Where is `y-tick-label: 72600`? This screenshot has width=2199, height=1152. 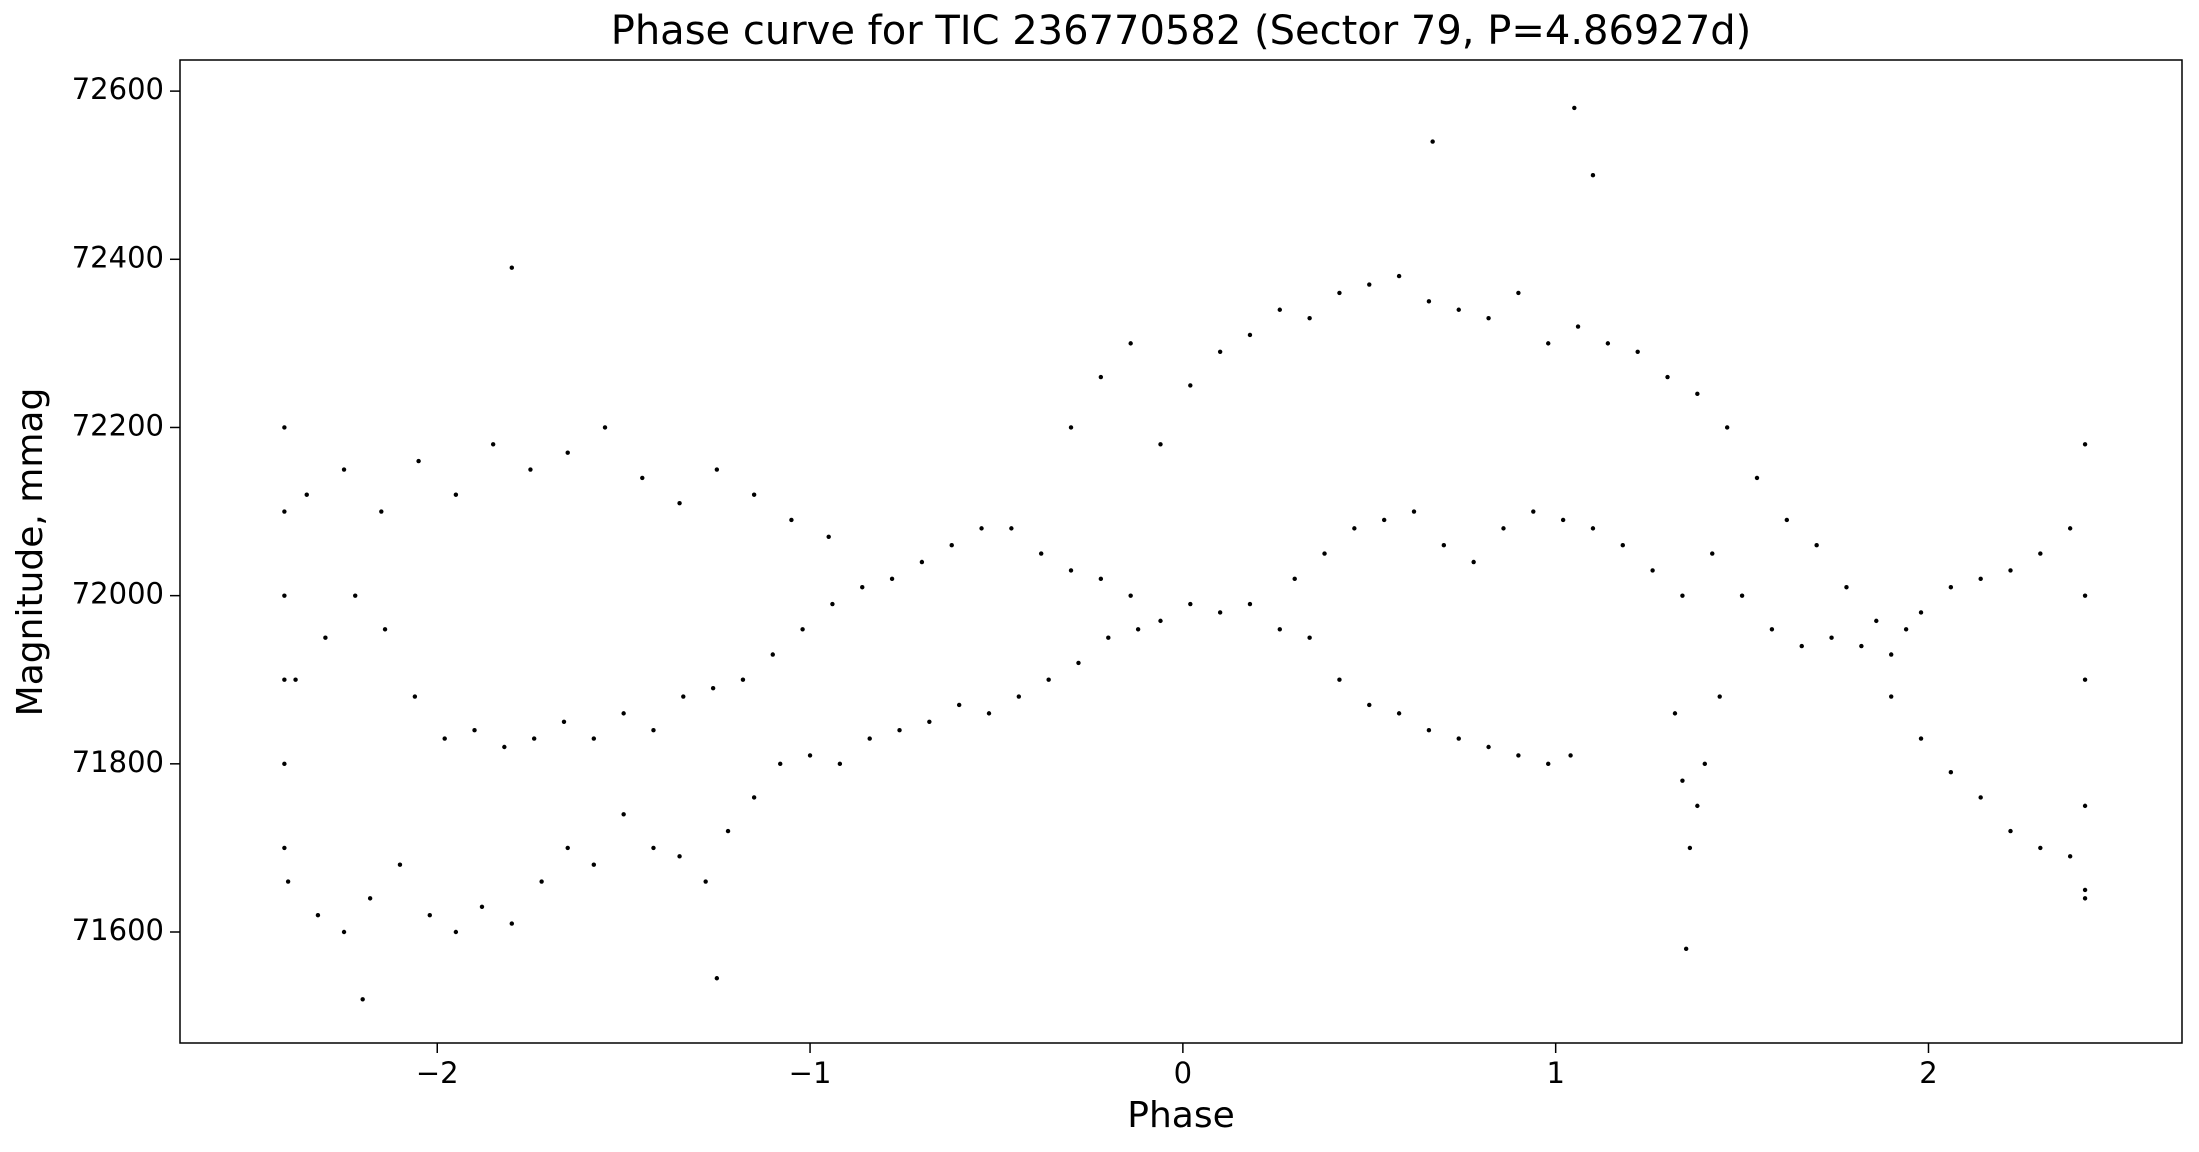
y-tick-label: 72600 is located at coordinates (118, 89).